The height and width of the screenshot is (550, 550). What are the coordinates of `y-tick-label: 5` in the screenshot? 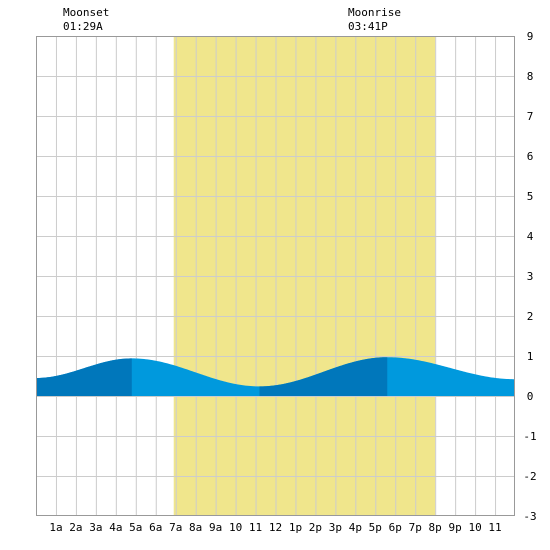 It's located at (530, 196).